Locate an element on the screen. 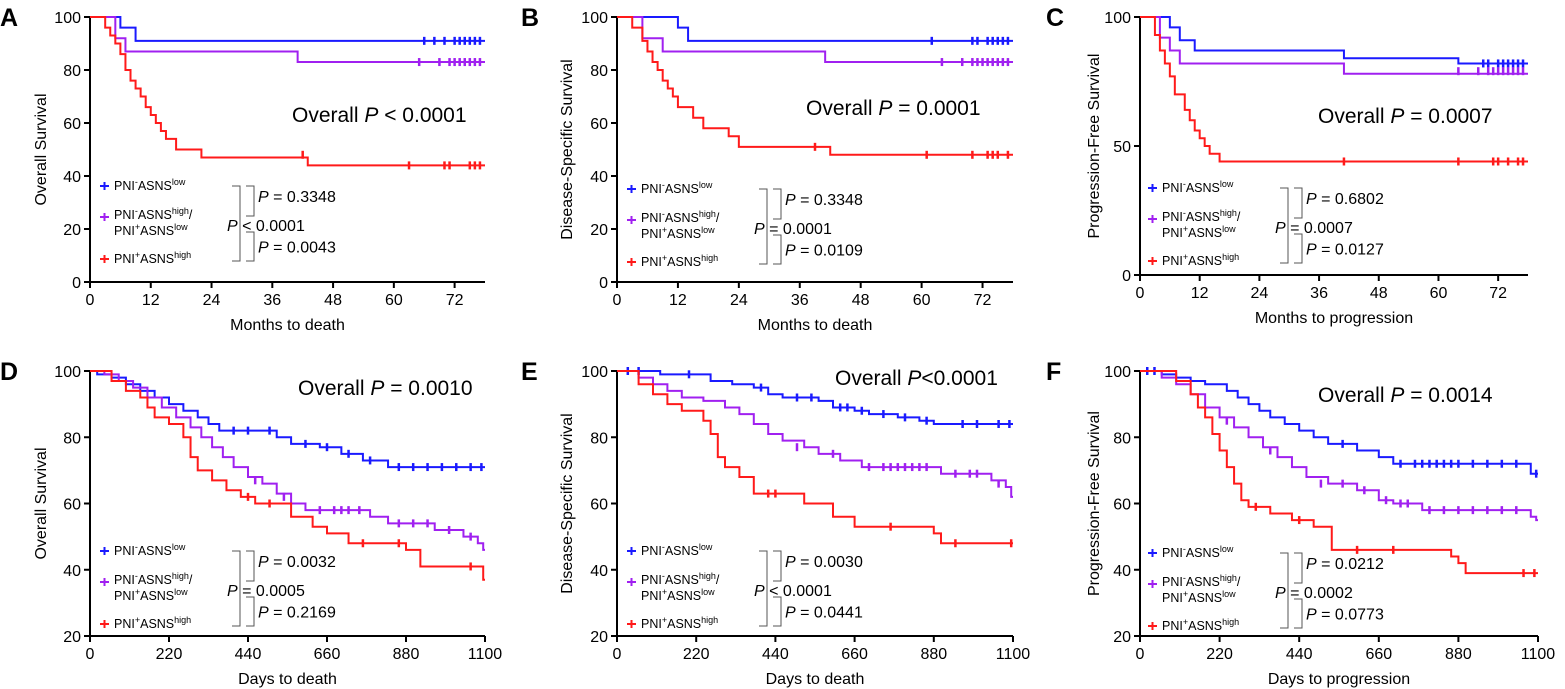 Image resolution: width=1565 pixels, height=689 pixels. x-axis-title: Days to progression is located at coordinates (1339, 679).